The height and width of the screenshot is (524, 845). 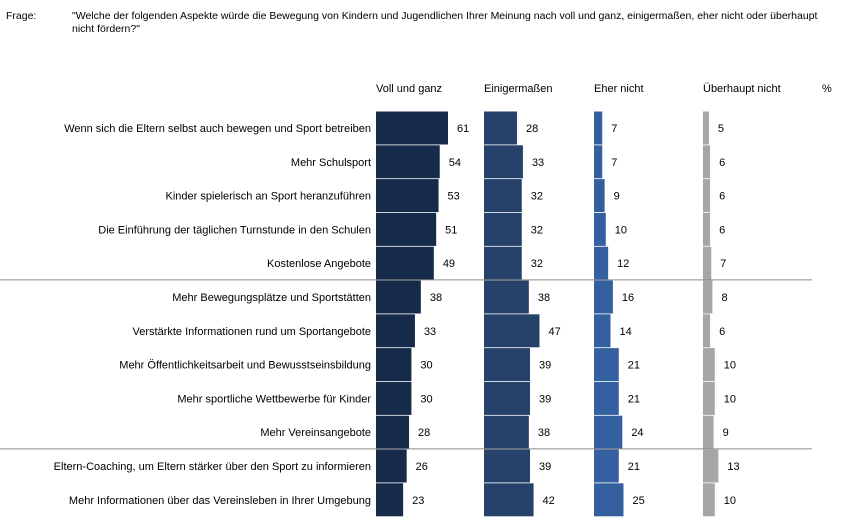 What do you see at coordinates (424, 433) in the screenshot?
I see `value-label-s0-r9: 28` at bounding box center [424, 433].